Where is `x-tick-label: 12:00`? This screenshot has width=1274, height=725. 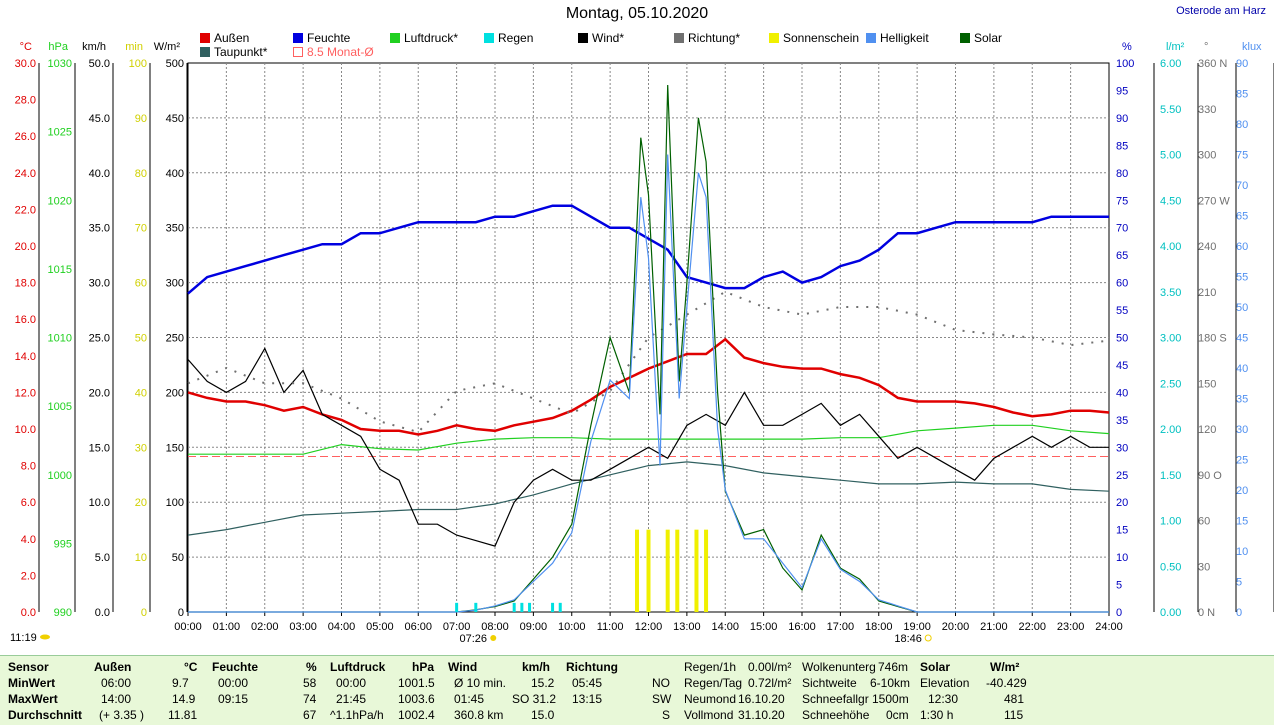
x-tick-label: 12:00 is located at coordinates (649, 627).